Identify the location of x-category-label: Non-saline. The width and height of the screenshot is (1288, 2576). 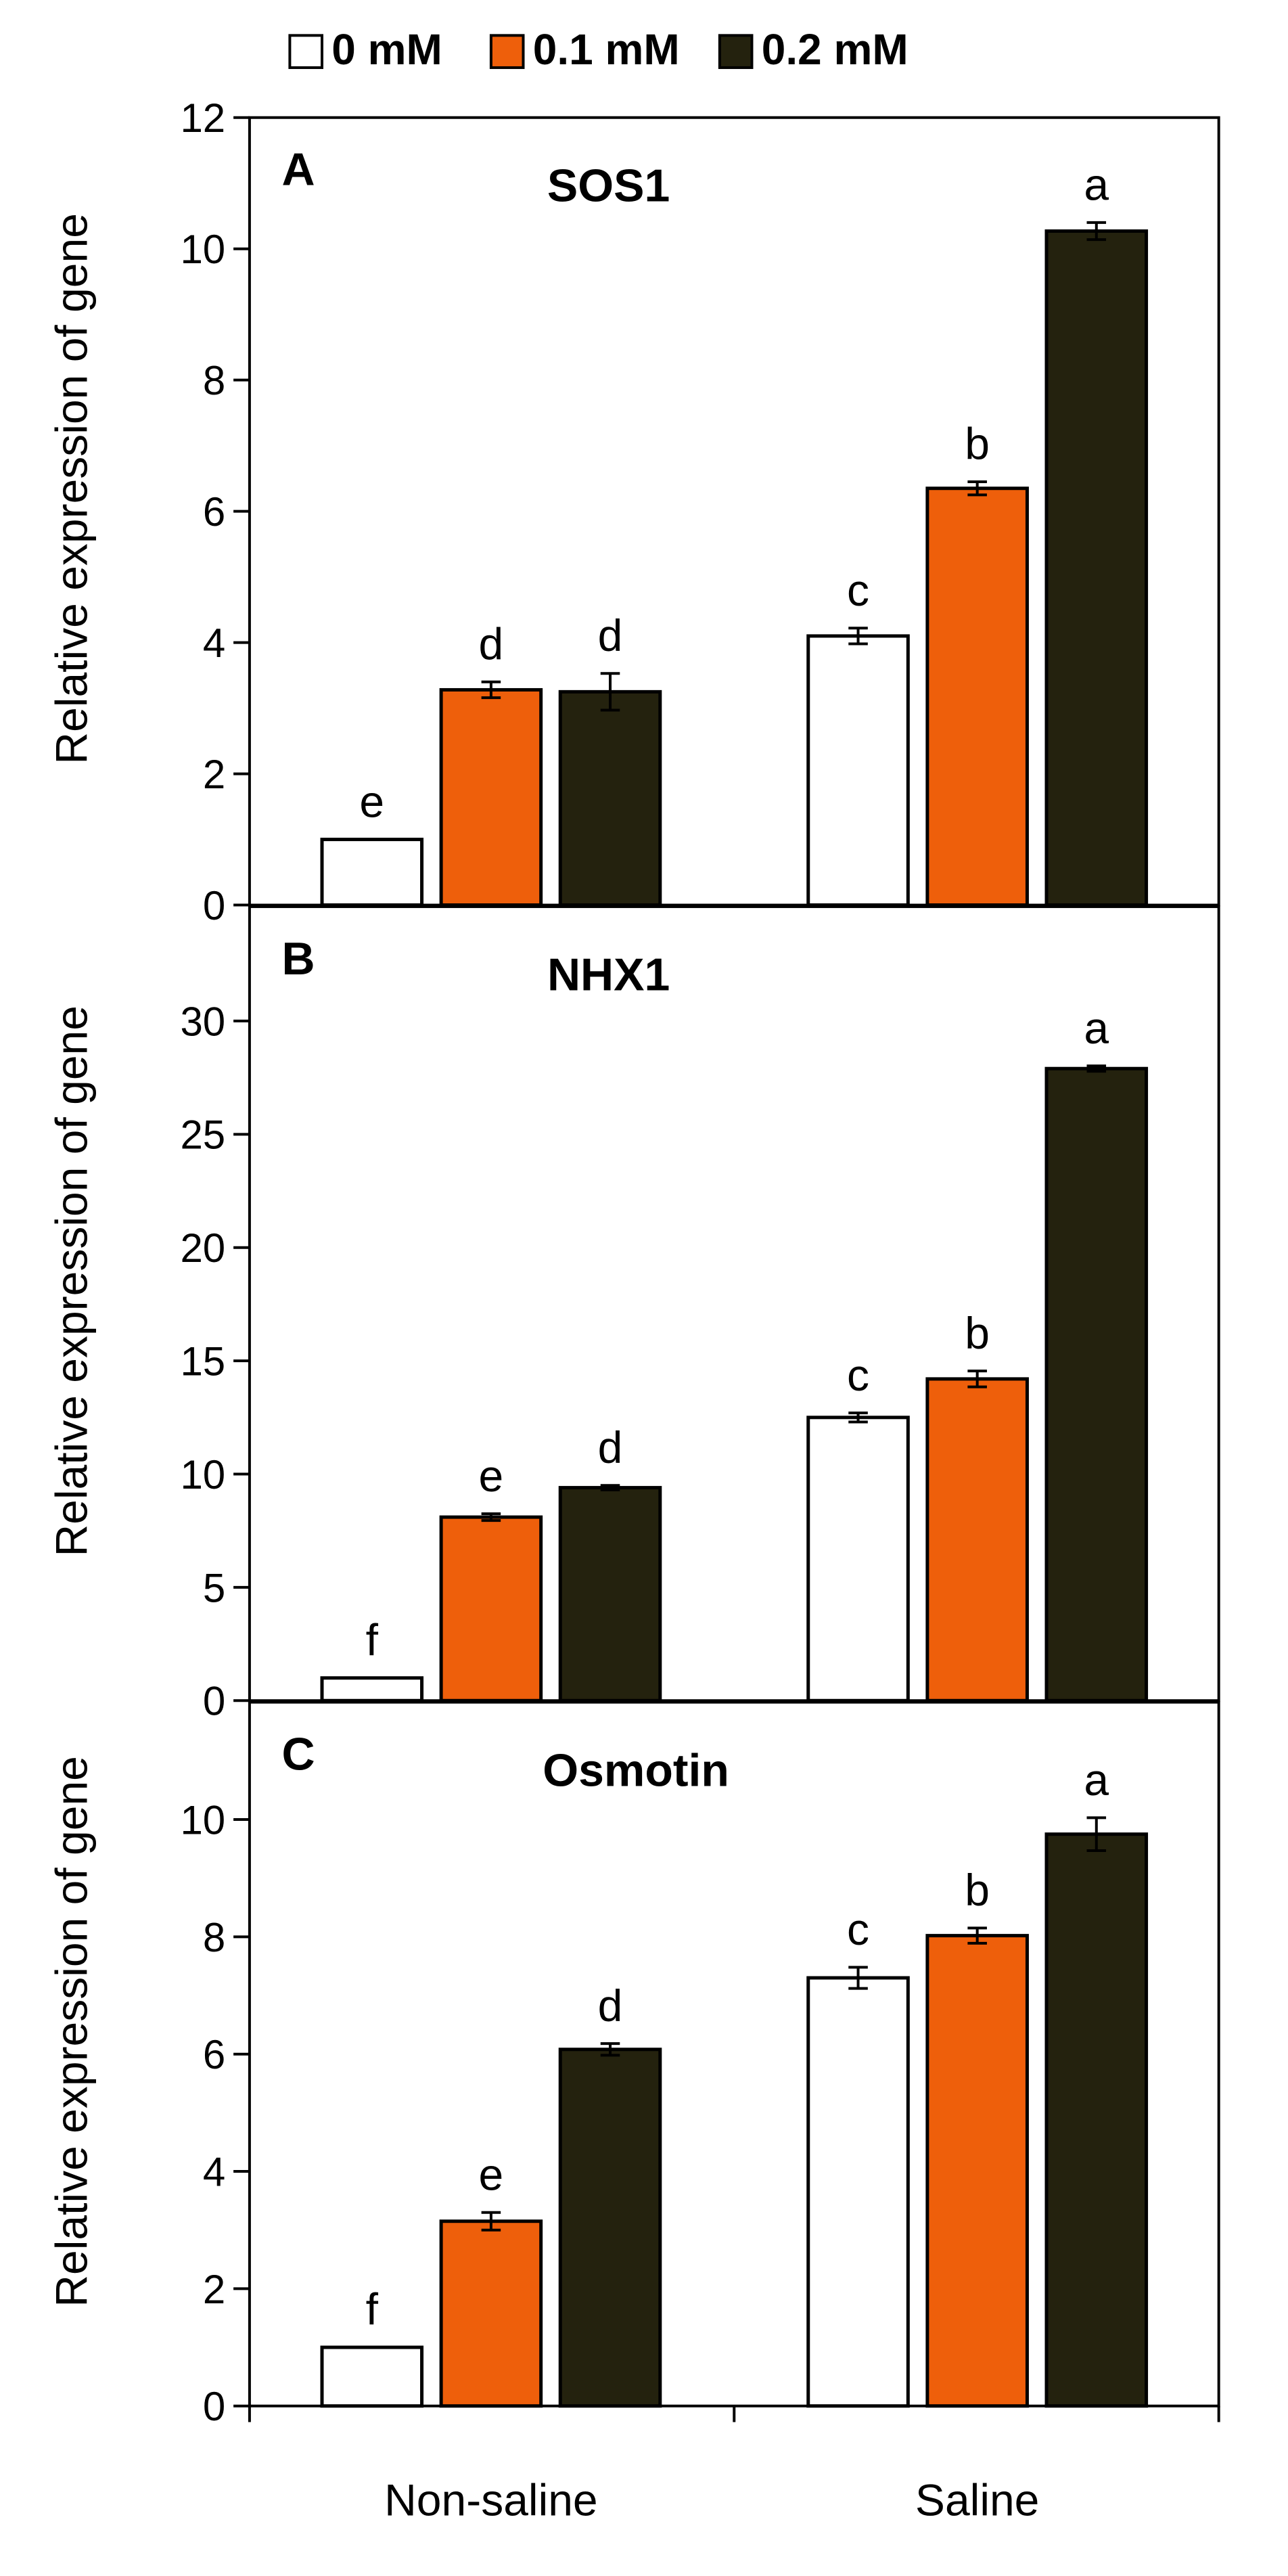
(491, 2500).